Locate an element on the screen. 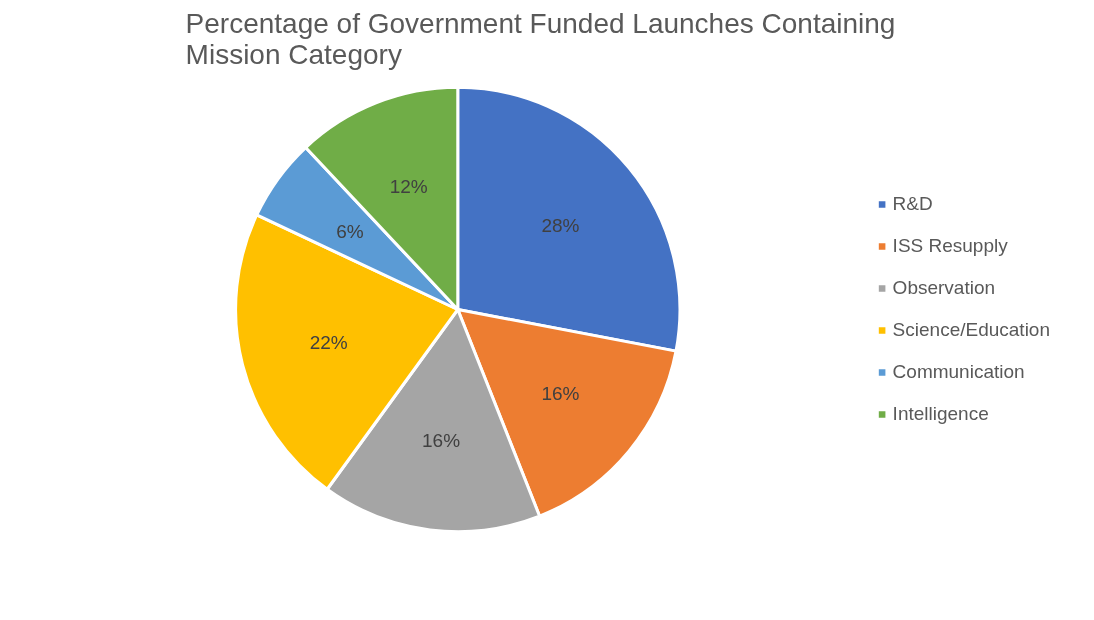  legend-label: ISS Resupply is located at coordinates (950, 246).